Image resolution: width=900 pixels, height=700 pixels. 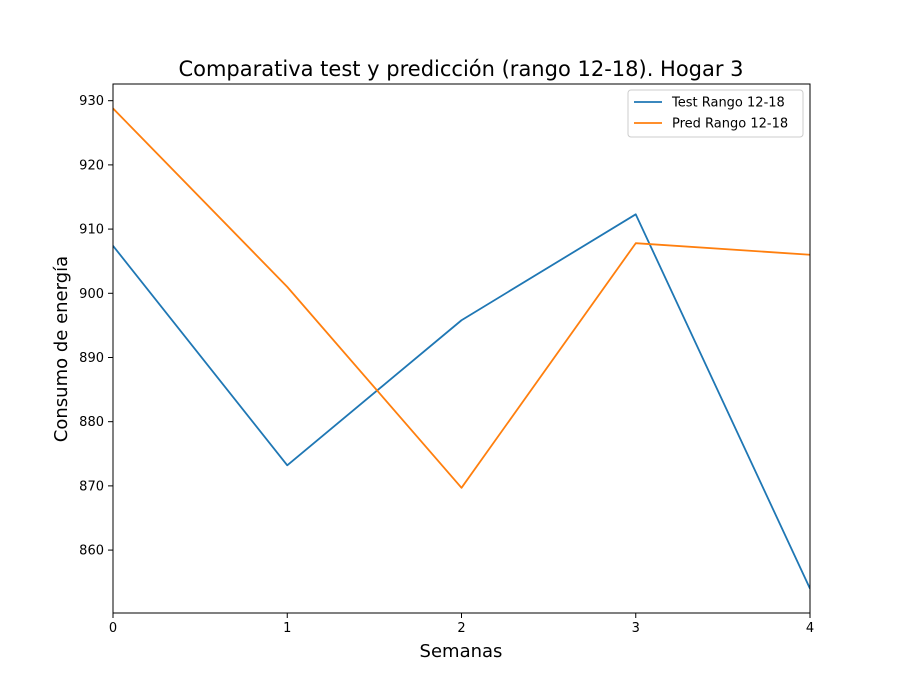 I want to click on legend-box, so click(x=715, y=113).